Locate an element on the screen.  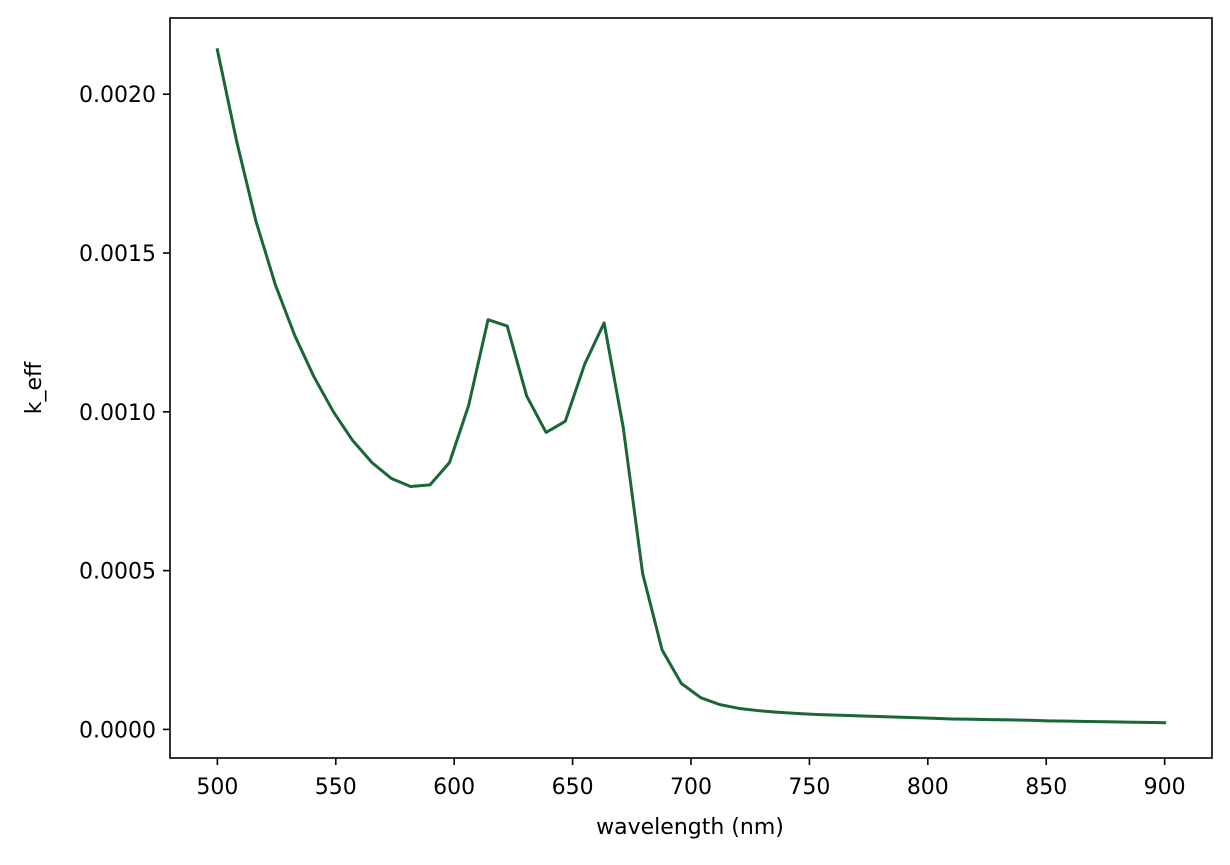
x-axis-ticks: 500 550 600 650 700 750 800 850 900 is located at coordinates (691, 779).